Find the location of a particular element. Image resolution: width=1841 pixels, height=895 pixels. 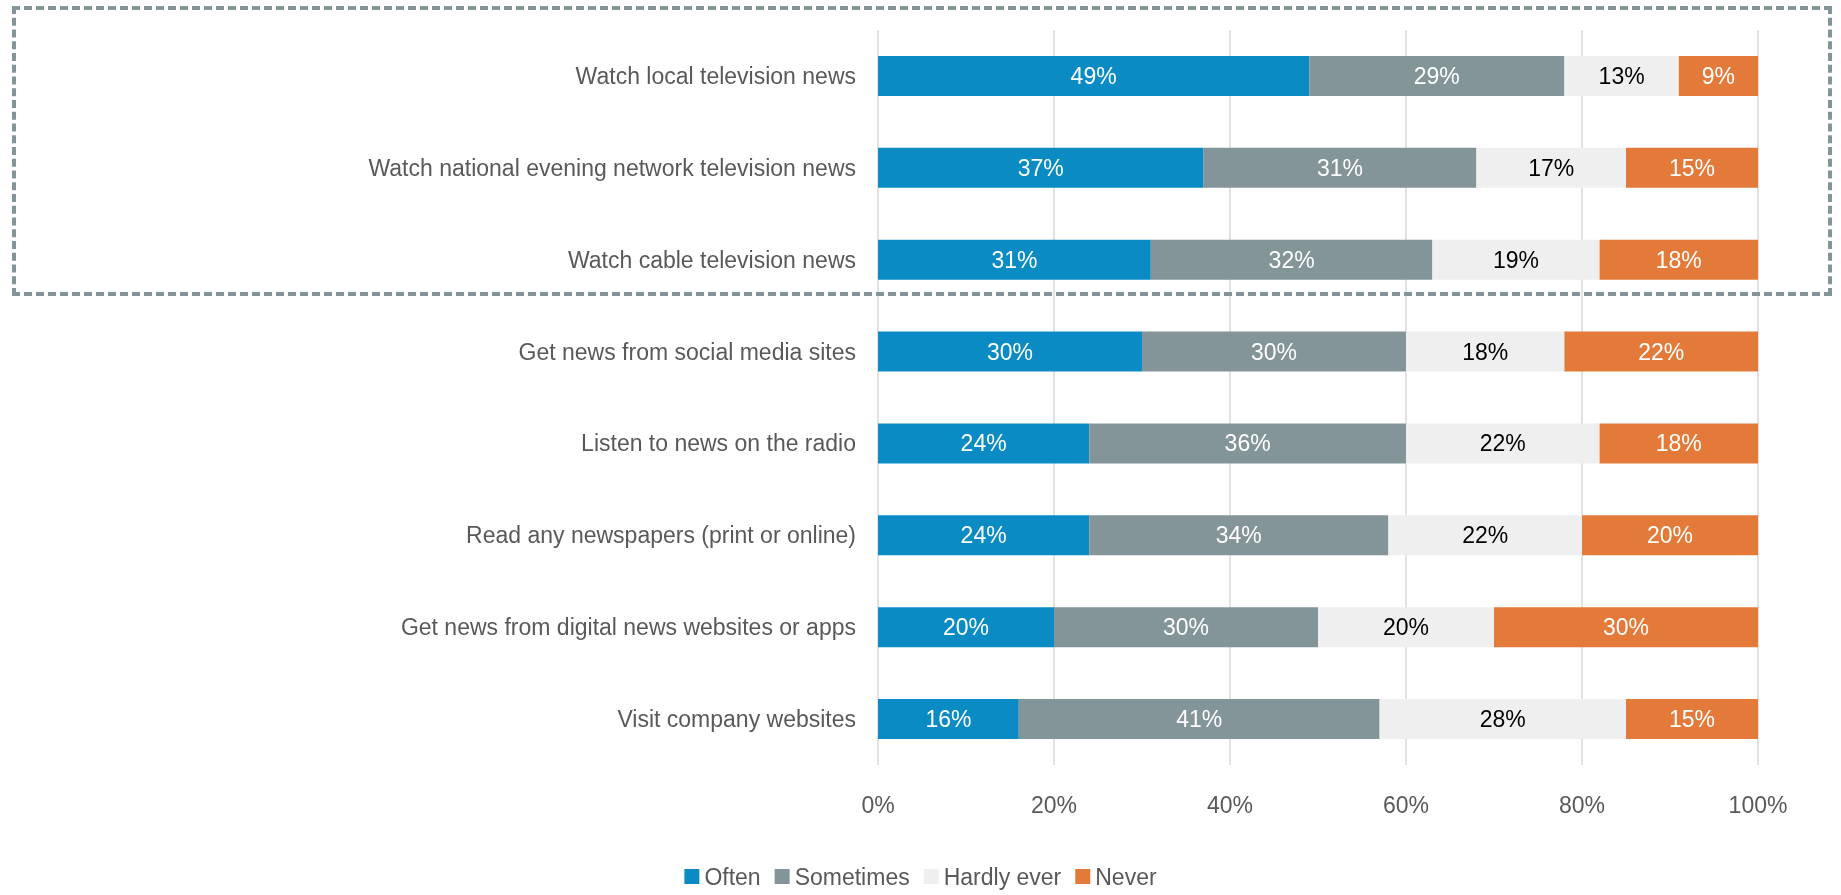

x-tick-label: 60% is located at coordinates (1406, 804).